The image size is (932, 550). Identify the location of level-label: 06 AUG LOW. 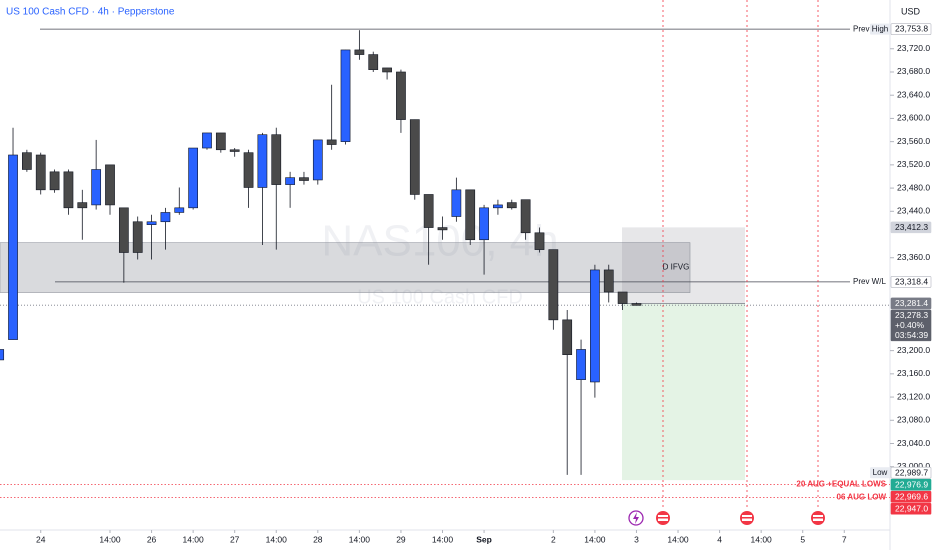
(862, 497).